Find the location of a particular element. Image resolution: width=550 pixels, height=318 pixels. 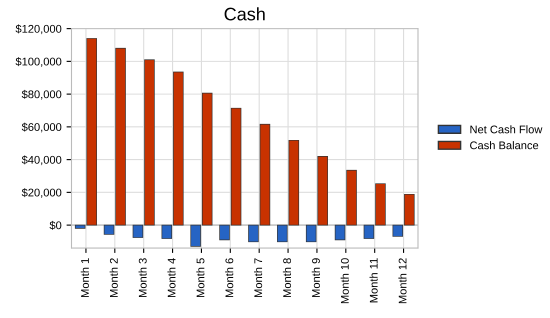

y-tick-label: $120,000 is located at coordinates (39, 29).